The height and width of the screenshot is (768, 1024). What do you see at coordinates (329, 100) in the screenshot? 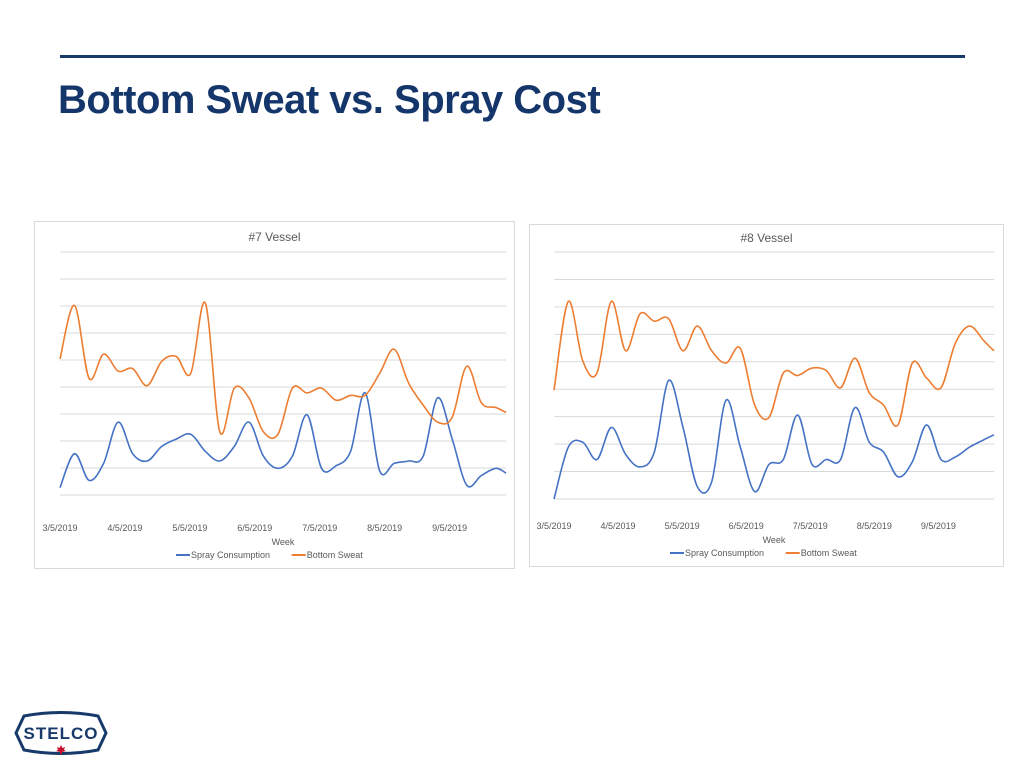
I see `page-title: Bottom Sweat vs. Spray Cost` at bounding box center [329, 100].